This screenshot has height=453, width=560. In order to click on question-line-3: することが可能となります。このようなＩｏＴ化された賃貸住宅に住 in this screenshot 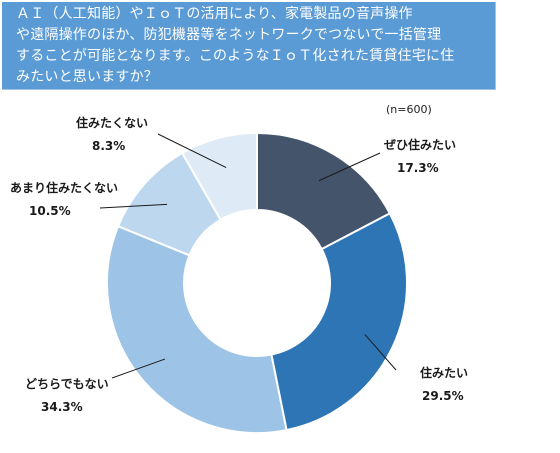, I will do `click(235, 56)`.